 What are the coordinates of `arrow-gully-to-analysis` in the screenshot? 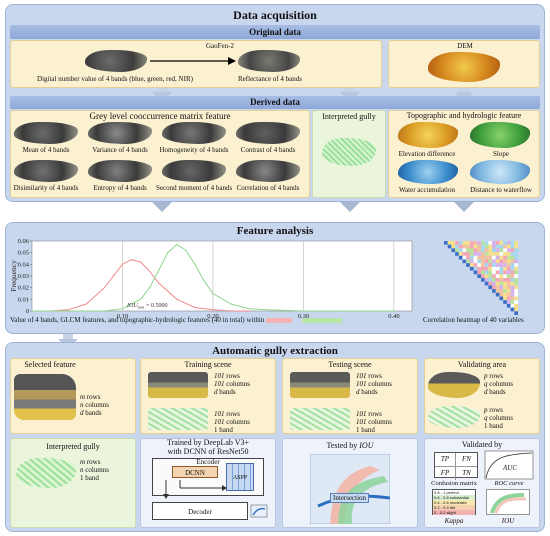 It's located at (350, 207).